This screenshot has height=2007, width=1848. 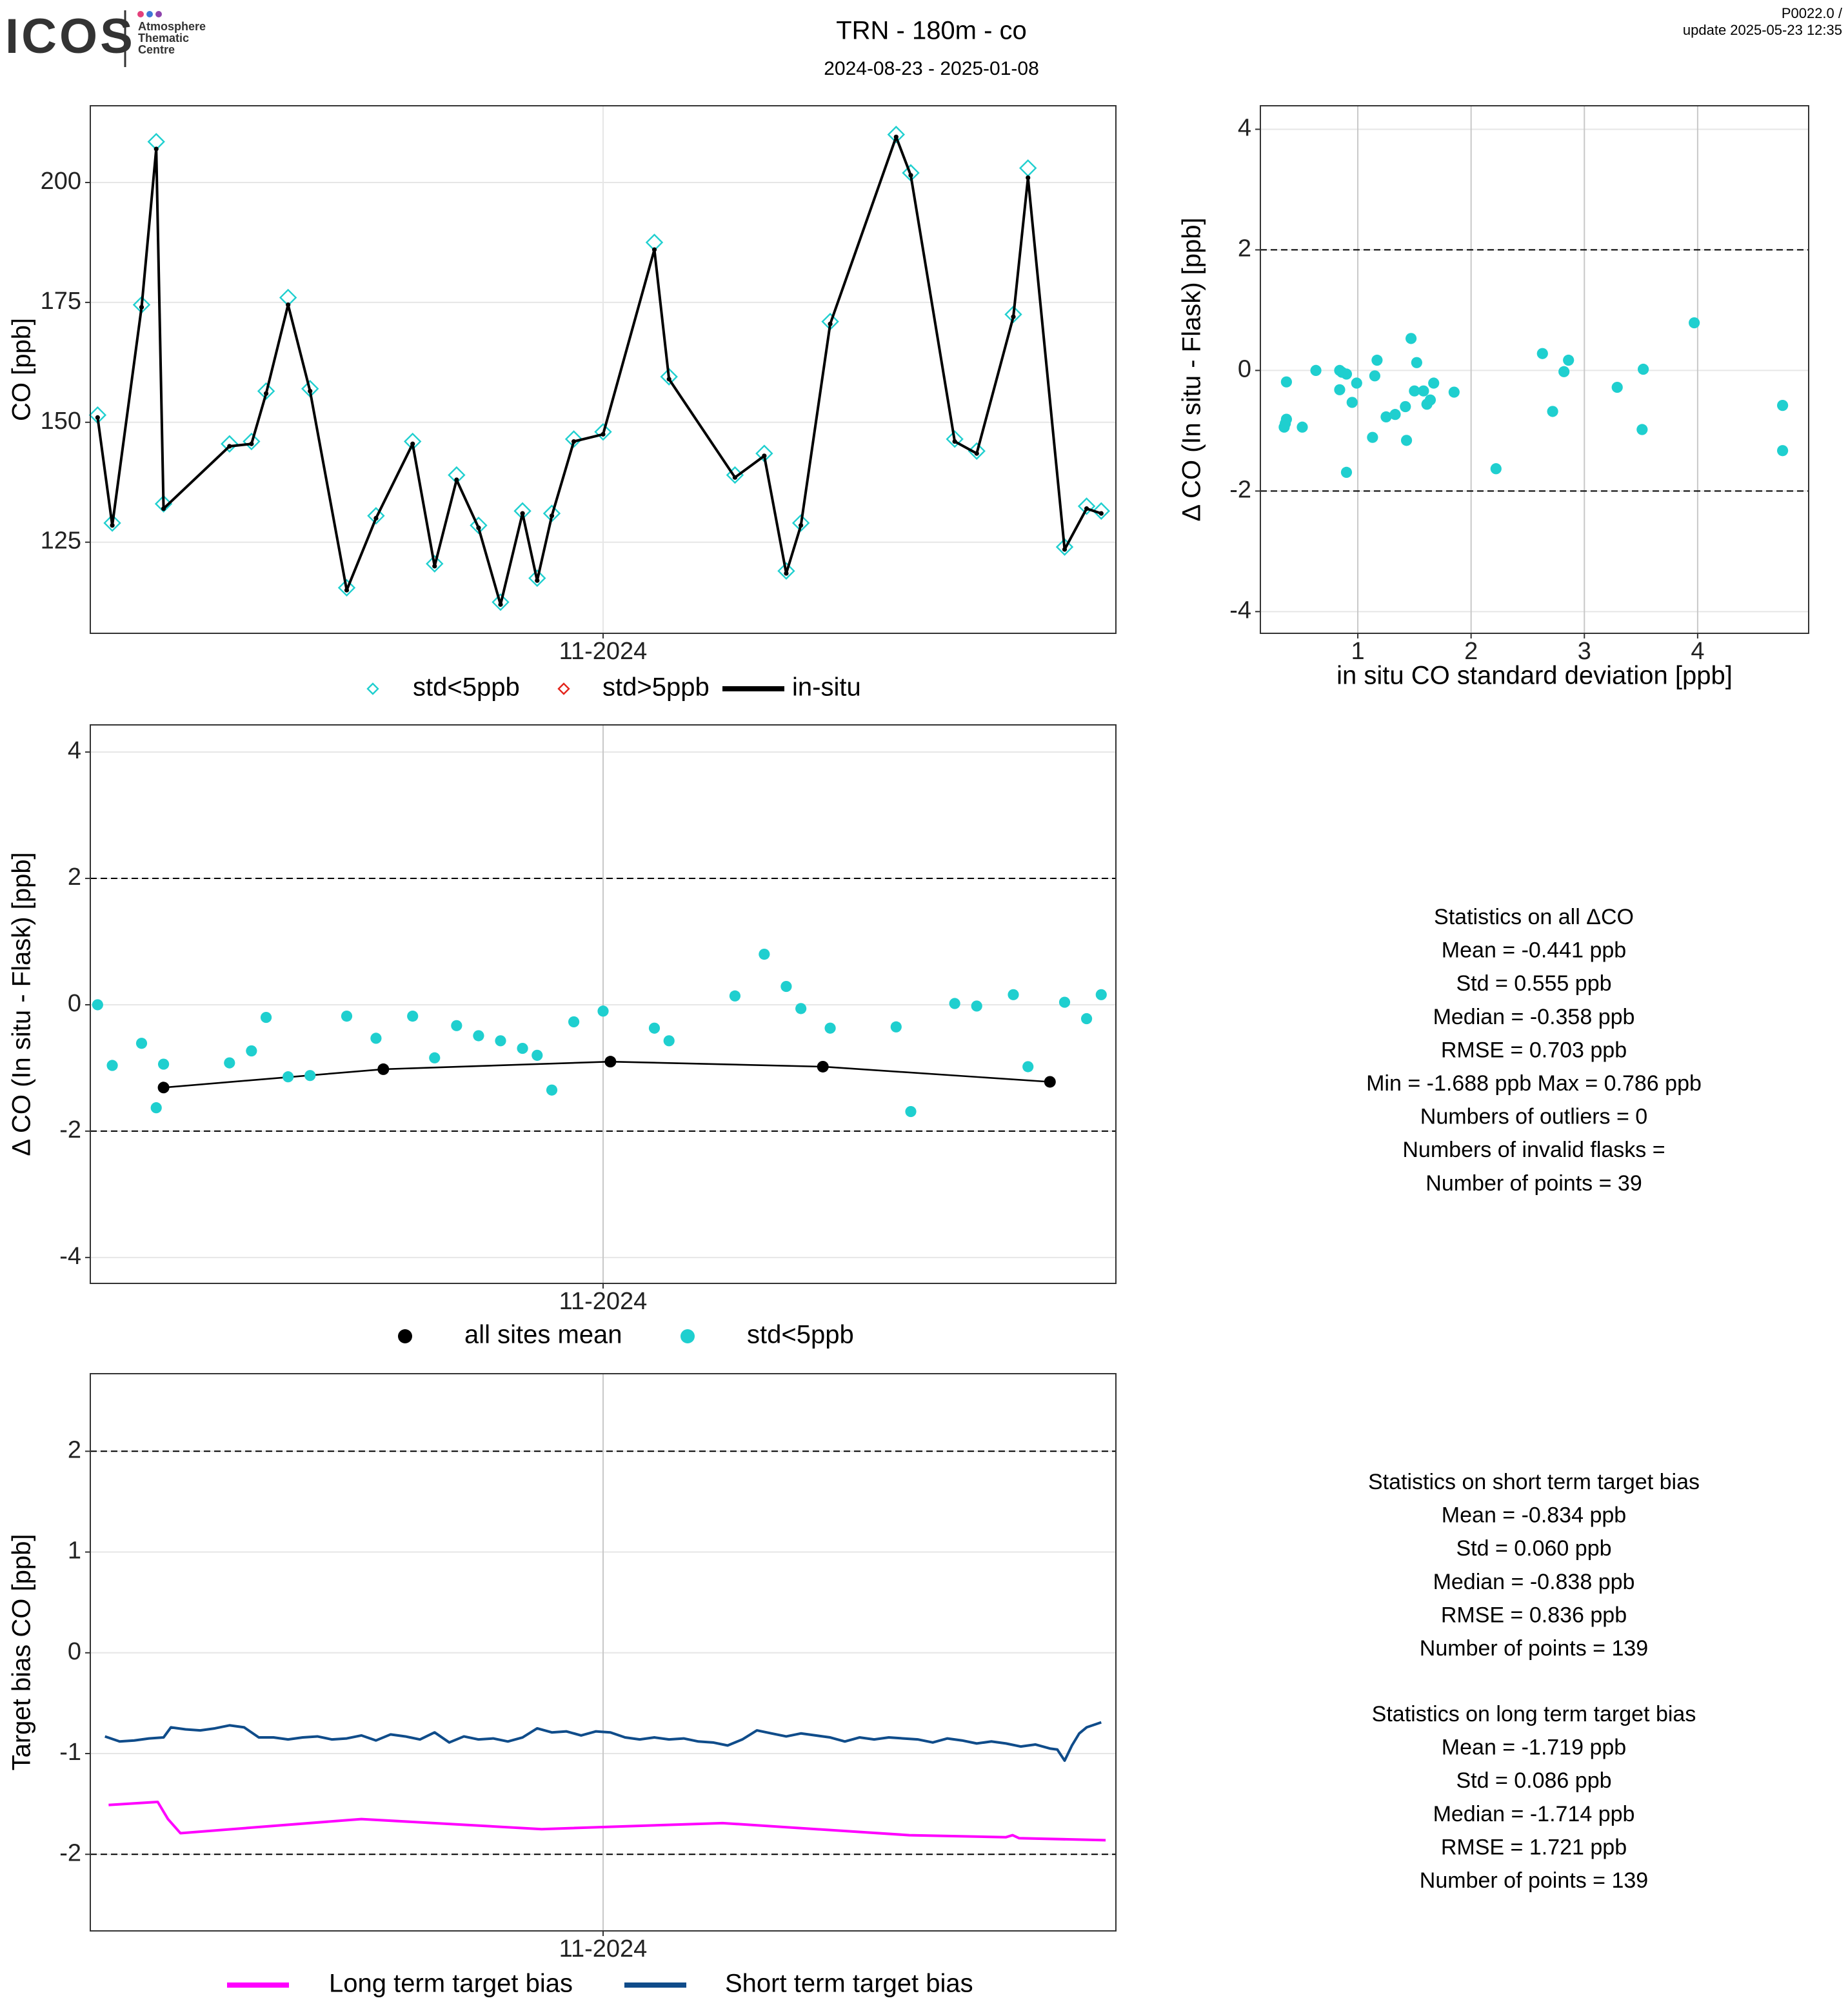 I want to click on stats-title: Statistics on all ΔCO, so click(x=1534, y=917).